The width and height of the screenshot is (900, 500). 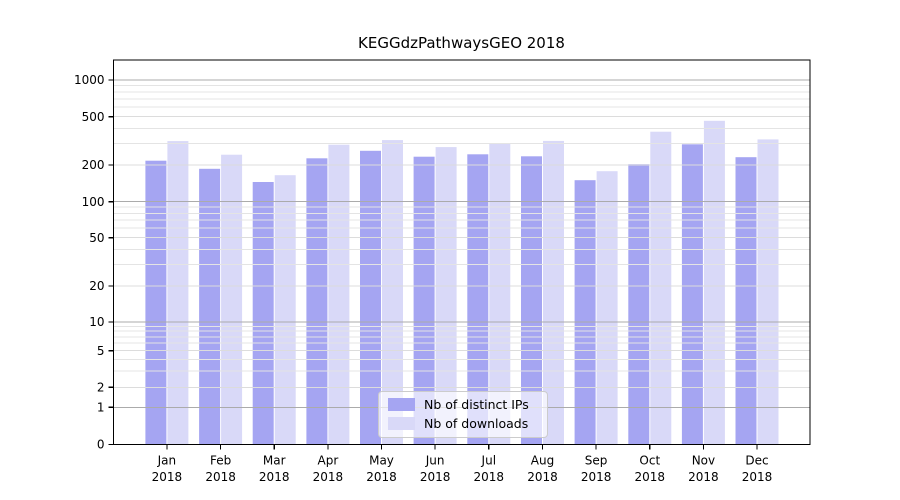 I want to click on bar-distinct-ips-mar, so click(x=263, y=313).